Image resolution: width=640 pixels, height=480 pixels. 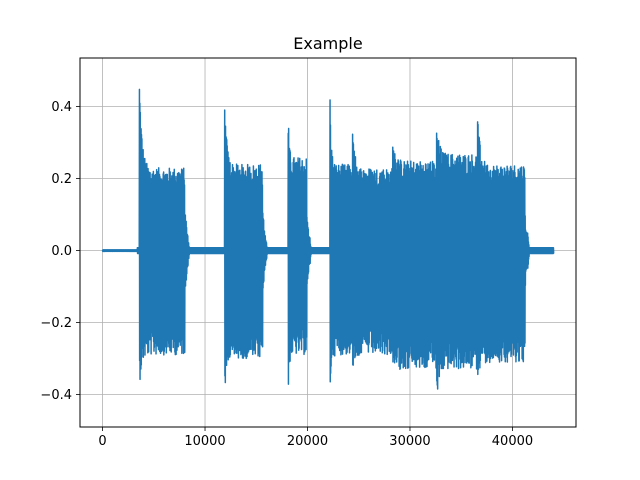 I want to click on x-tick-label: 0, so click(x=102, y=441).